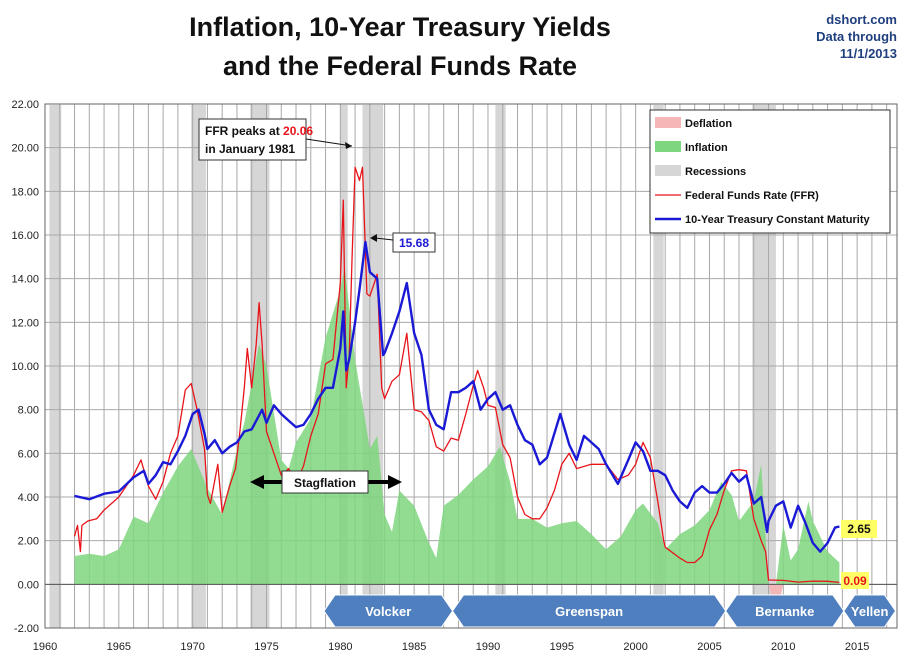 This screenshot has width=911, height=662. Describe the element at coordinates (414, 647) in the screenshot. I see `x-tick-label-5: 1985` at that location.